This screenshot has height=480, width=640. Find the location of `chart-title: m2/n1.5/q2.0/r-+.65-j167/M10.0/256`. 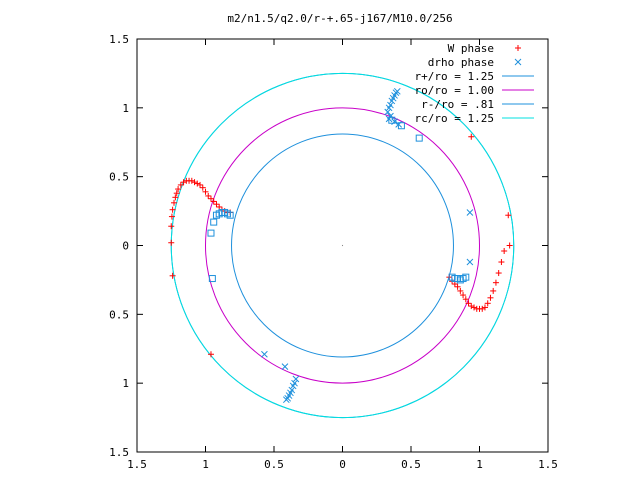

chart-title: m2/n1.5/q2.0/r-+.65-j167/M10.0/256 is located at coordinates (339, 18).